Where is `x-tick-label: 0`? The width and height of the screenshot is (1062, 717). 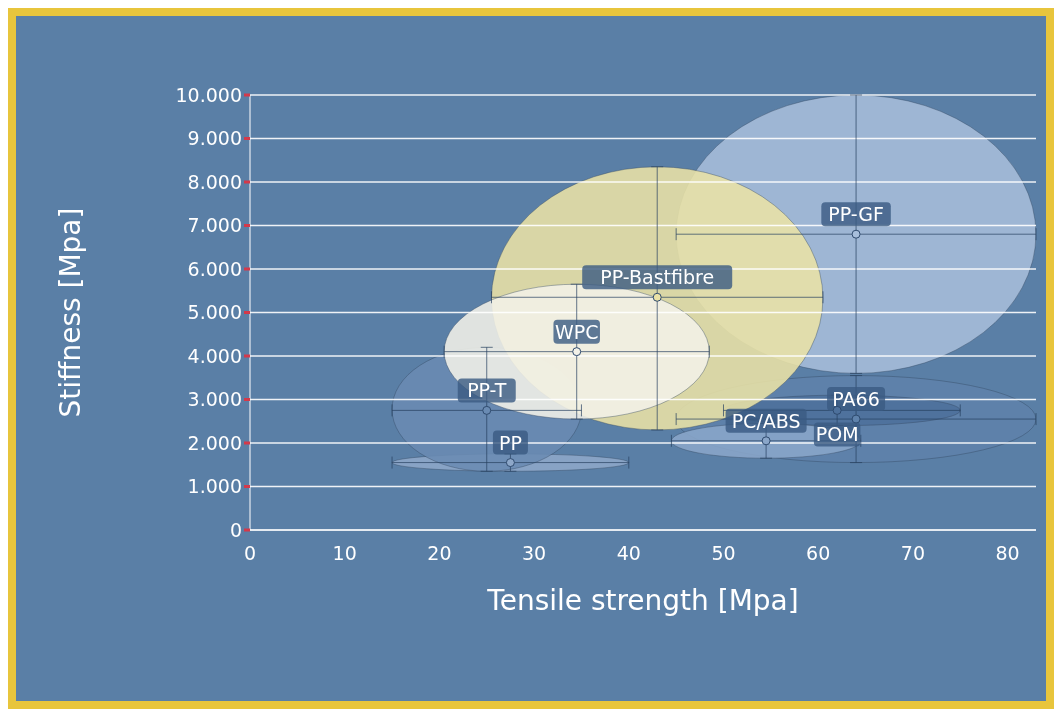 x-tick-label: 0 is located at coordinates (250, 553).